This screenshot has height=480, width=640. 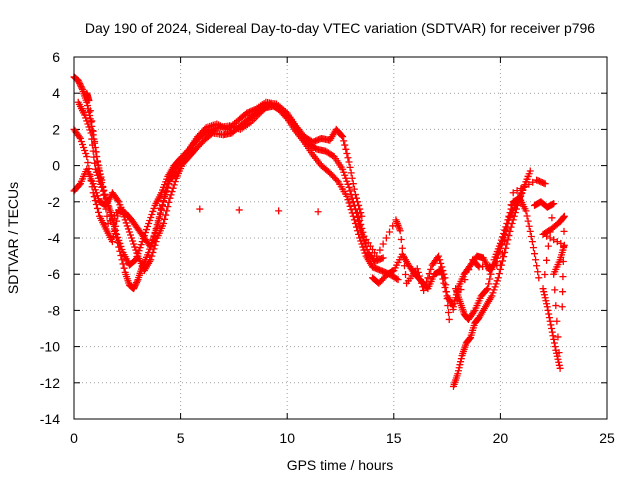 What do you see at coordinates (13, 238) in the screenshot?
I see `y-axis-label: SDTVAR / TECUs` at bounding box center [13, 238].